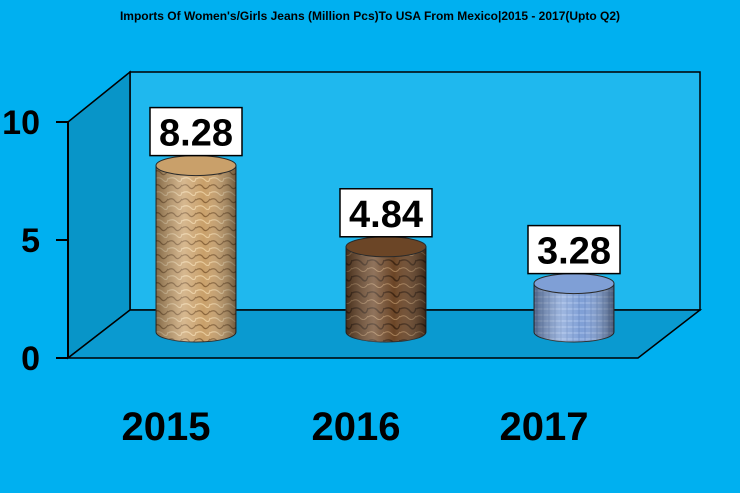 This screenshot has height=493, width=740. I want to click on bar-2017: 3.28, so click(574, 283).